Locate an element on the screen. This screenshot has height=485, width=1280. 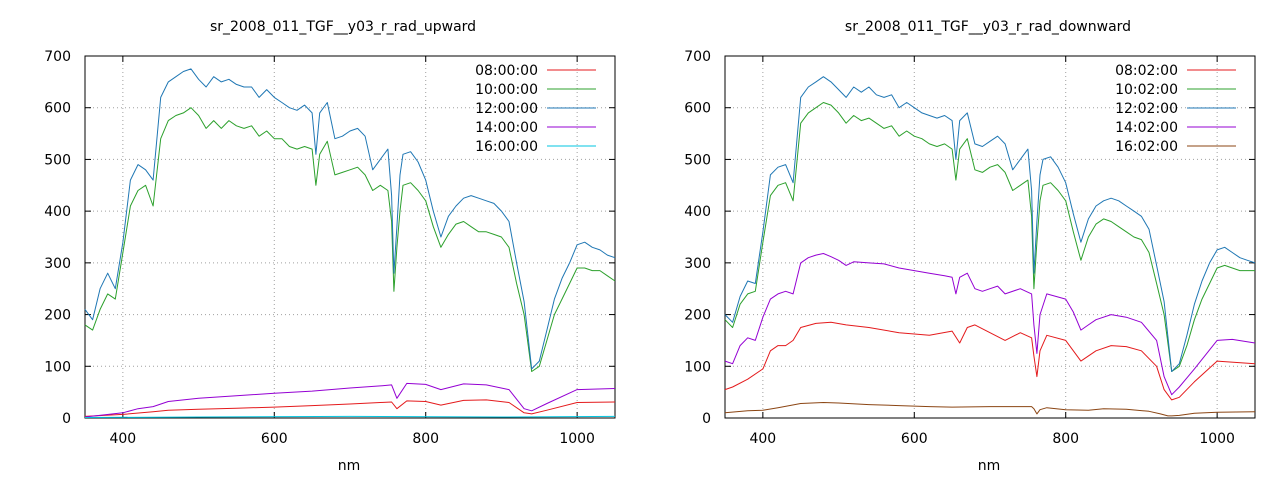
legend-label: 08:02:00 is located at coordinates (1146, 71).